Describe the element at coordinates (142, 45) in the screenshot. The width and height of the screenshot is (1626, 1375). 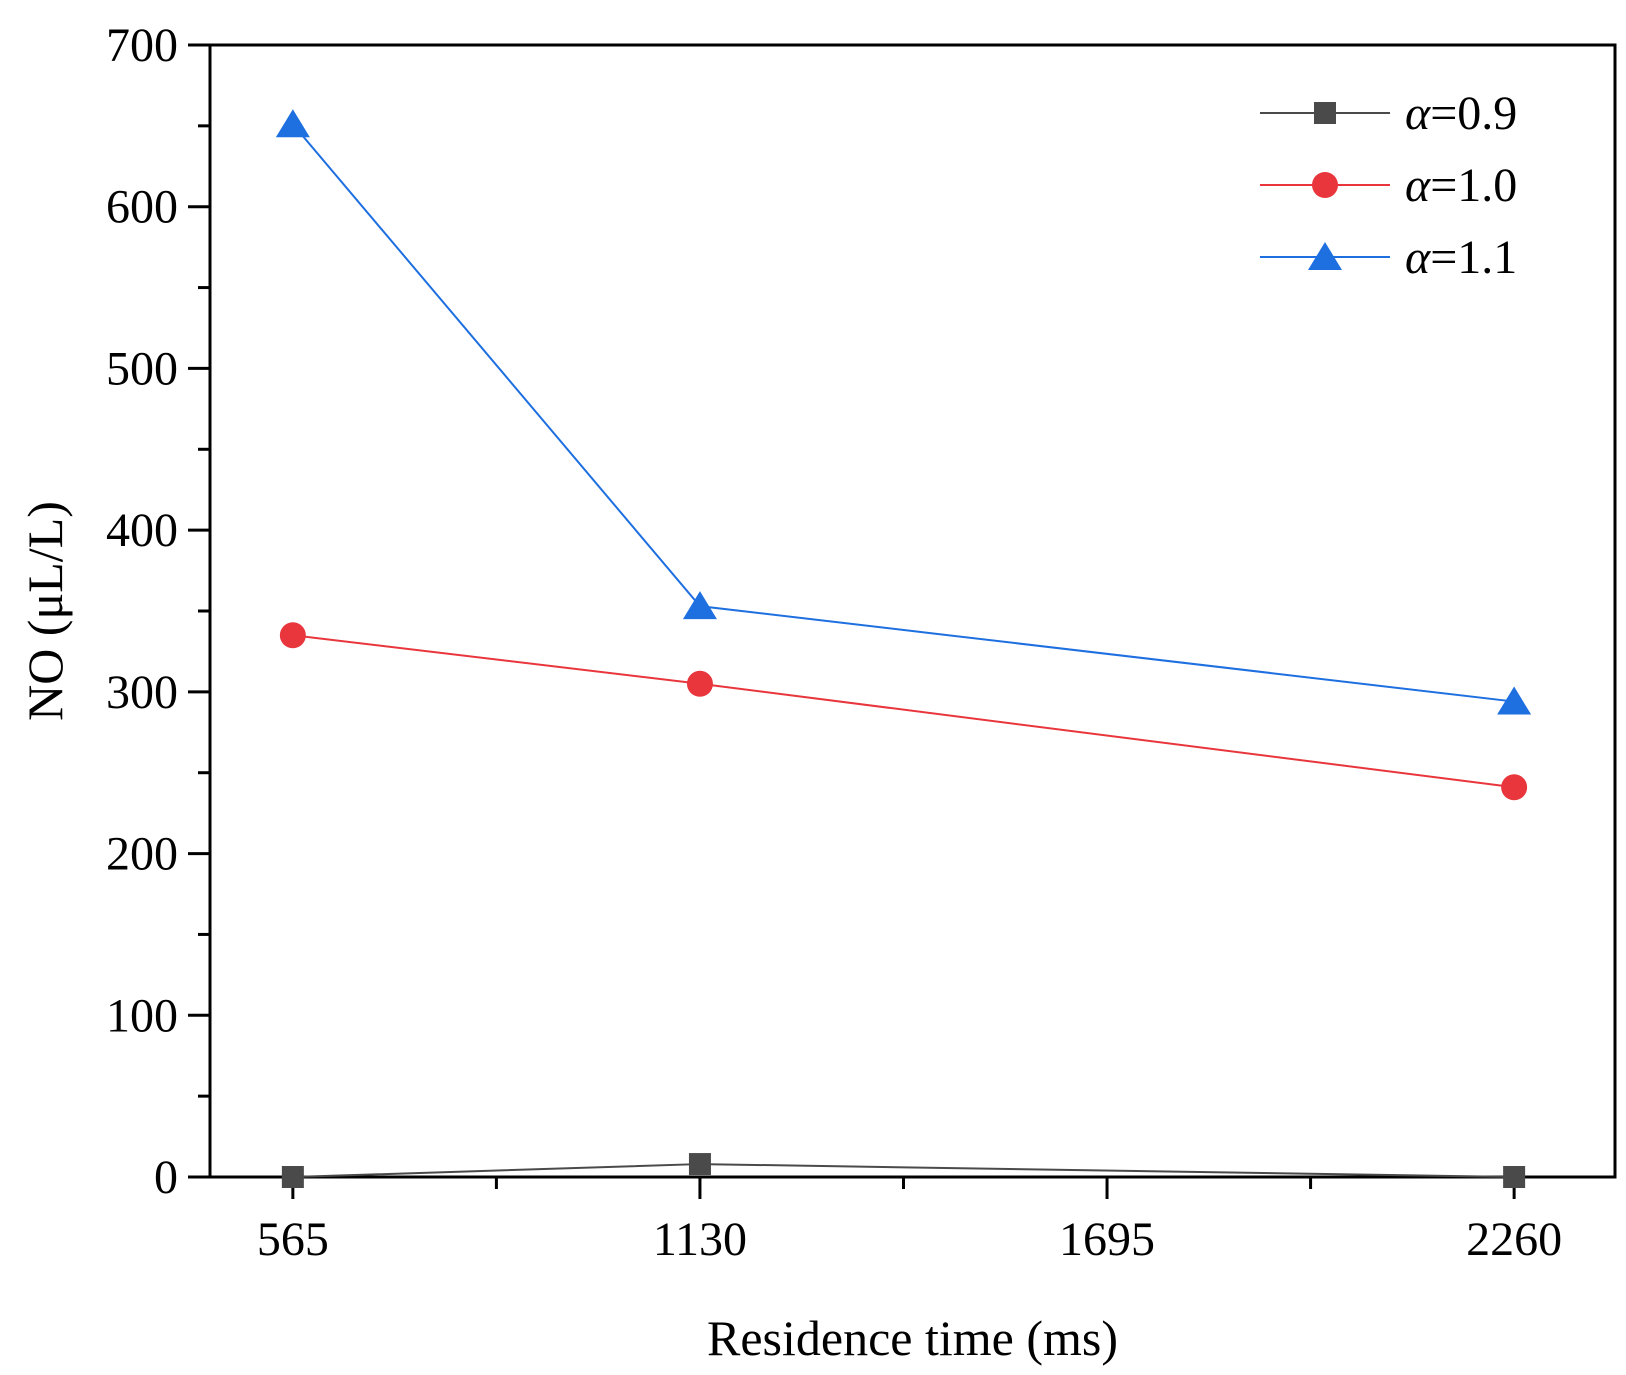
I see `y-tick-label: 700` at that location.